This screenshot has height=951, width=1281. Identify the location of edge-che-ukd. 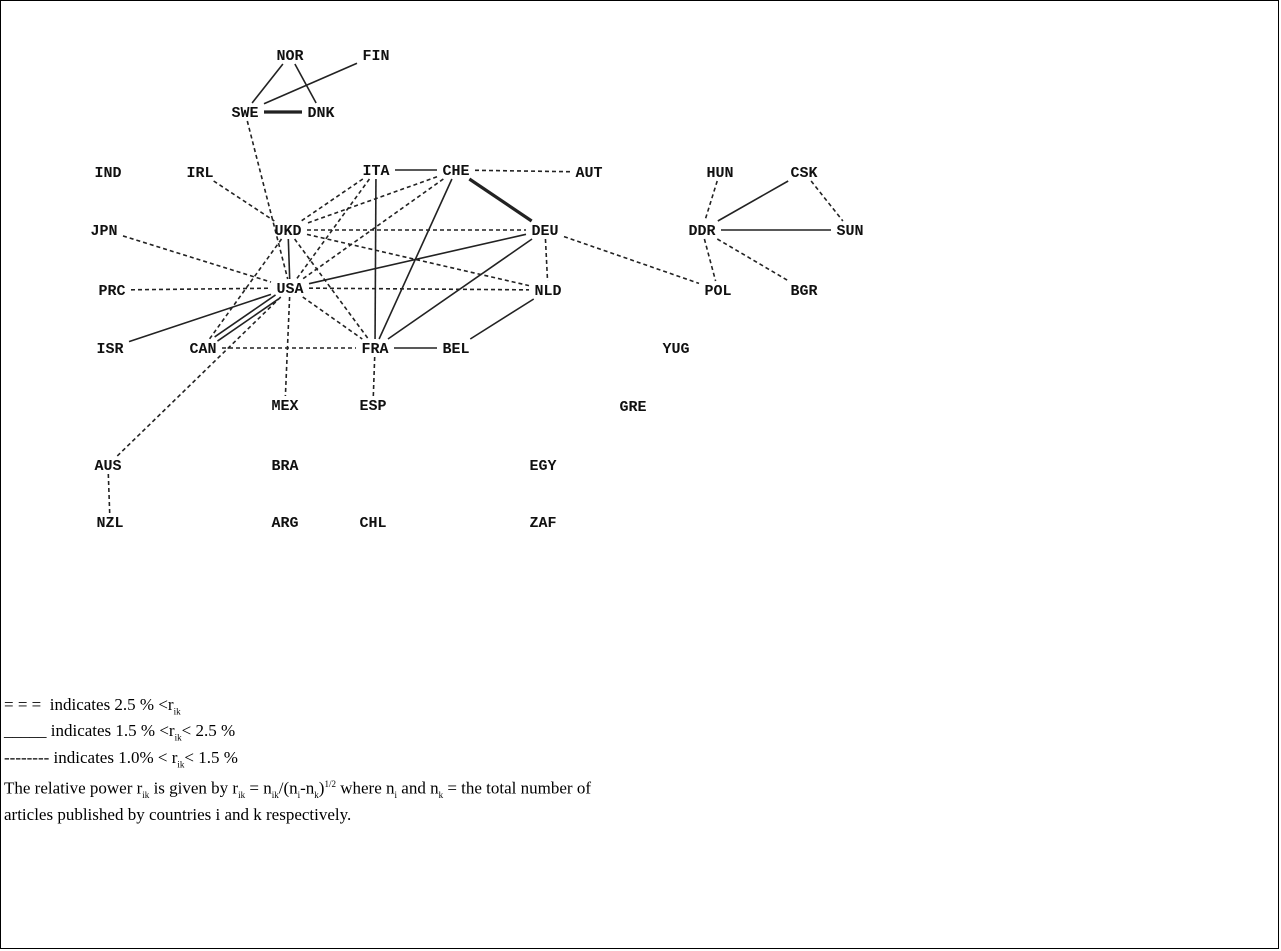
(372, 200).